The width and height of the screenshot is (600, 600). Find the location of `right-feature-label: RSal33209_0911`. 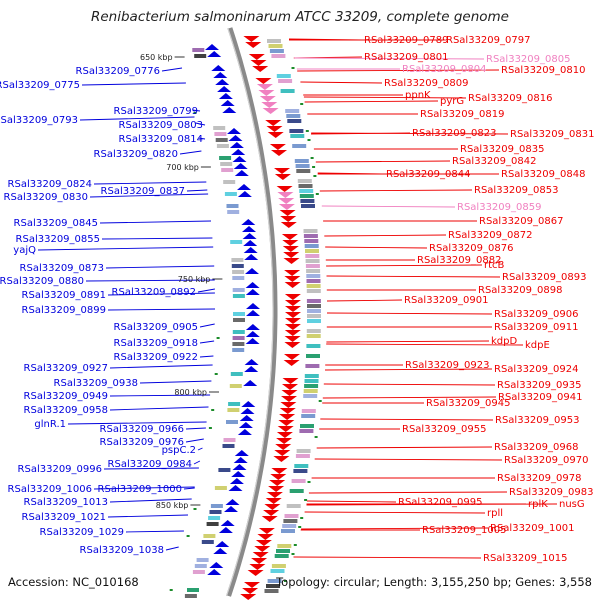

right-feature-label: RSal33209_0911 is located at coordinates (536, 327).